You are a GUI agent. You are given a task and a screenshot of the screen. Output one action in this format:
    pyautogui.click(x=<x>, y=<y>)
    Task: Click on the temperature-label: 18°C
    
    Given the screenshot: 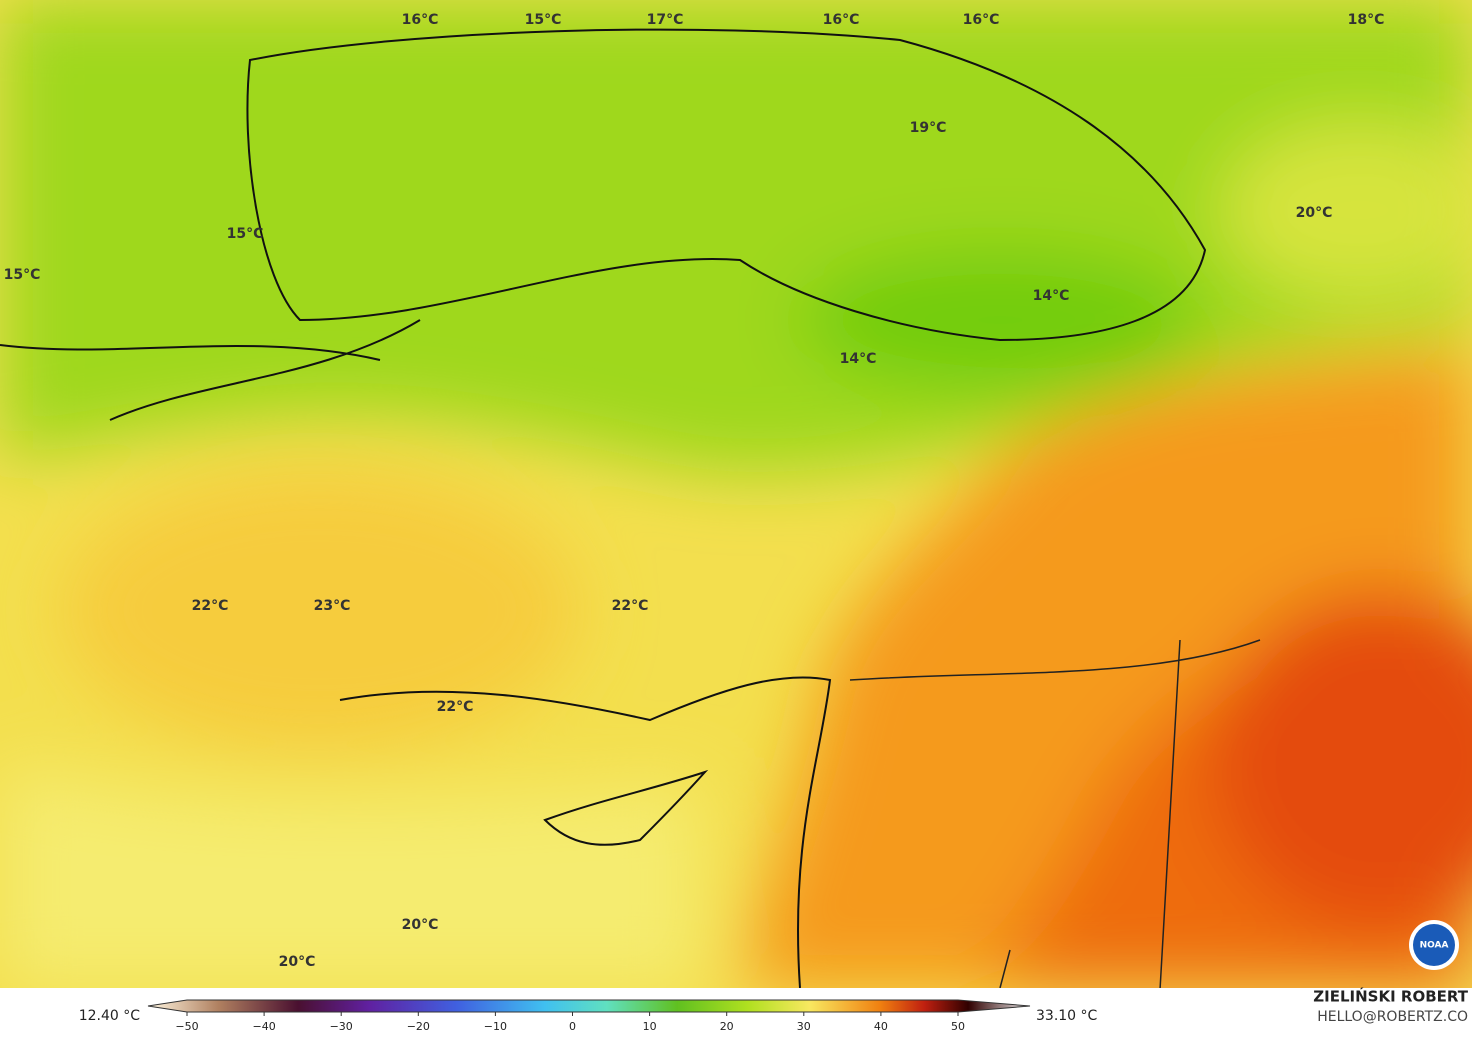 What is the action you would take?
    pyautogui.click(x=1366, y=20)
    